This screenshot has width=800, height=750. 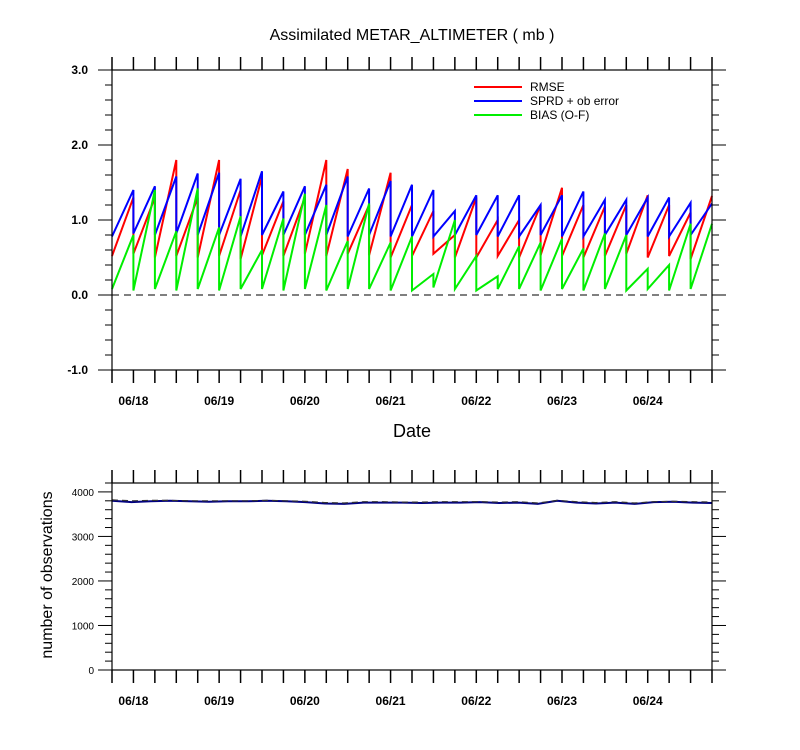 I want to click on y-axis-label: number of observations, so click(x=47, y=574).